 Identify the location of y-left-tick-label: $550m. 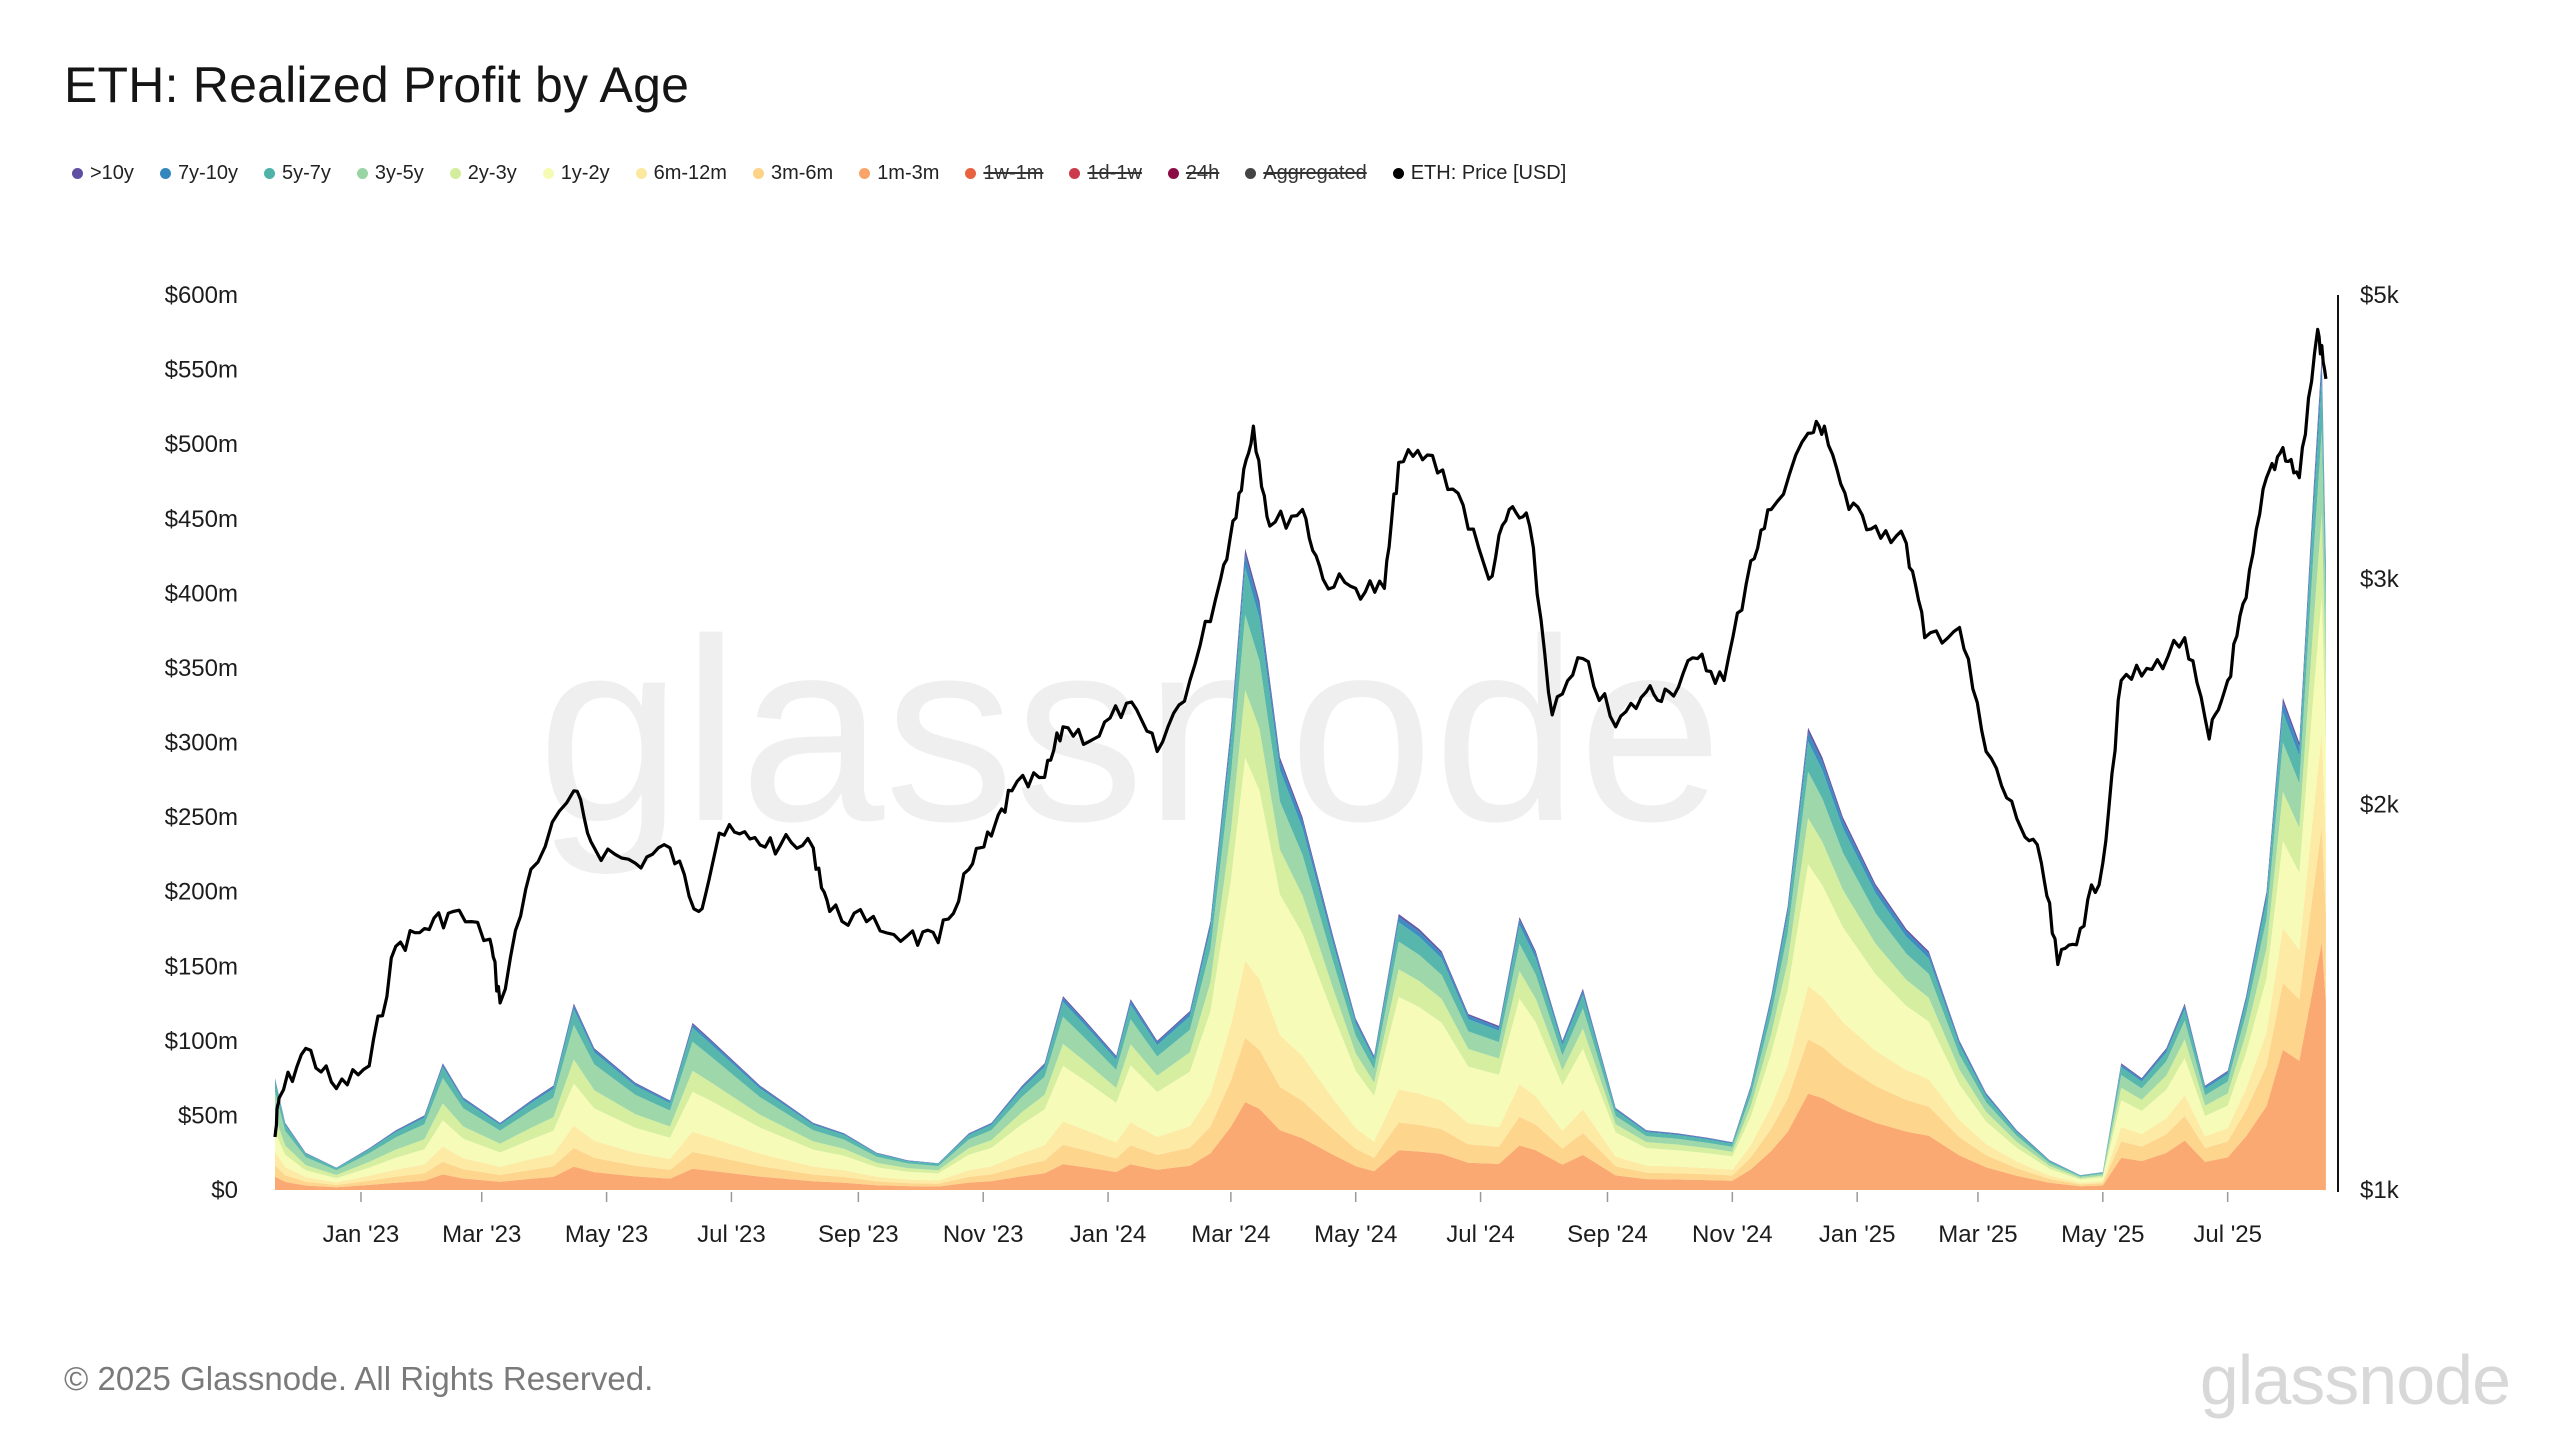
(201, 370).